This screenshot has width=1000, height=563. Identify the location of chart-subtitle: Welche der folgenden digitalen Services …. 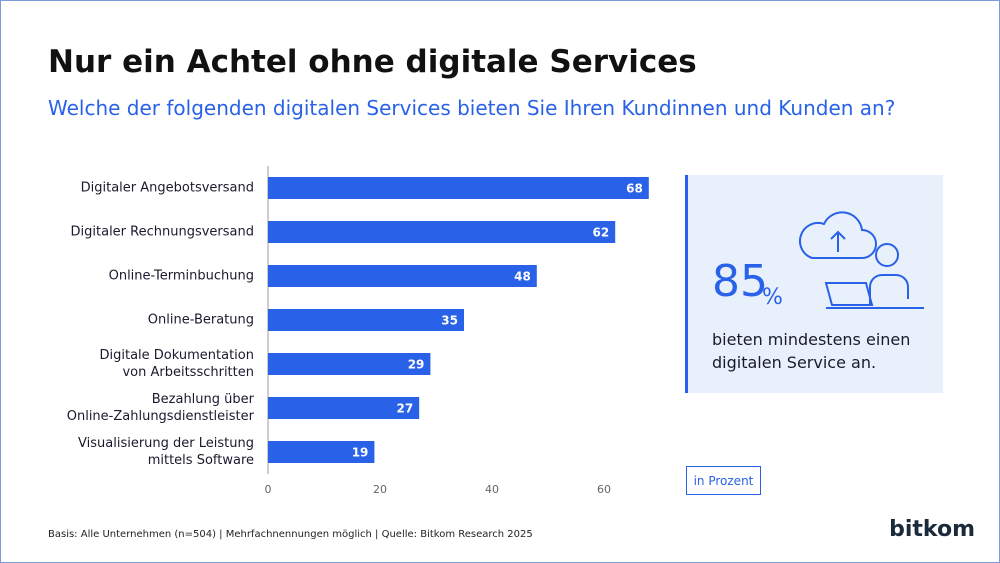
(471, 108).